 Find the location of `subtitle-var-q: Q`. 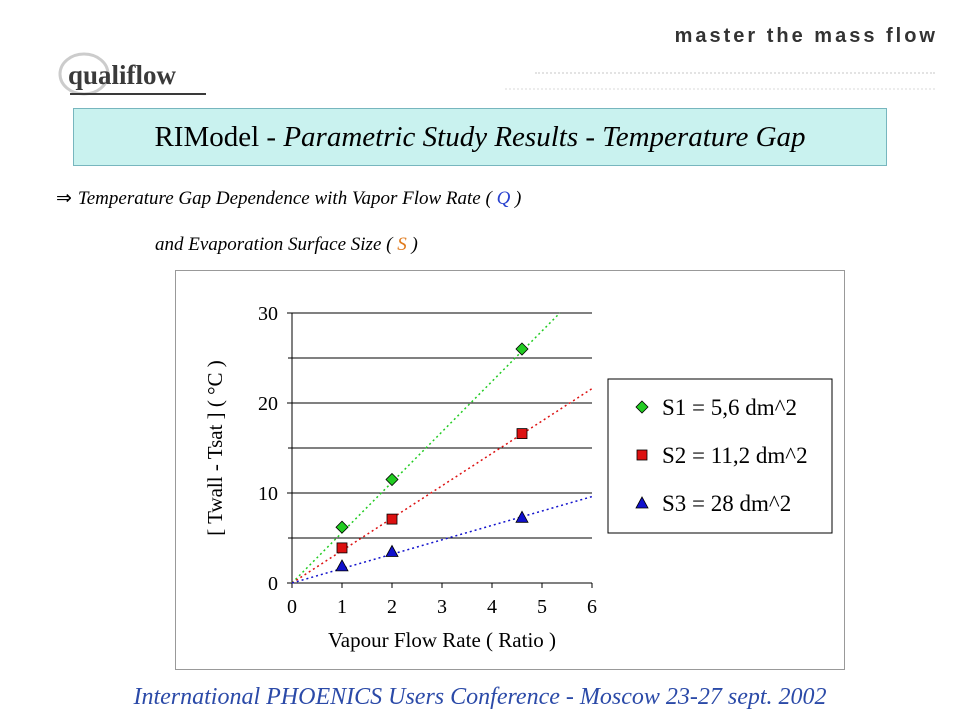

subtitle-var-q: Q is located at coordinates (503, 198).